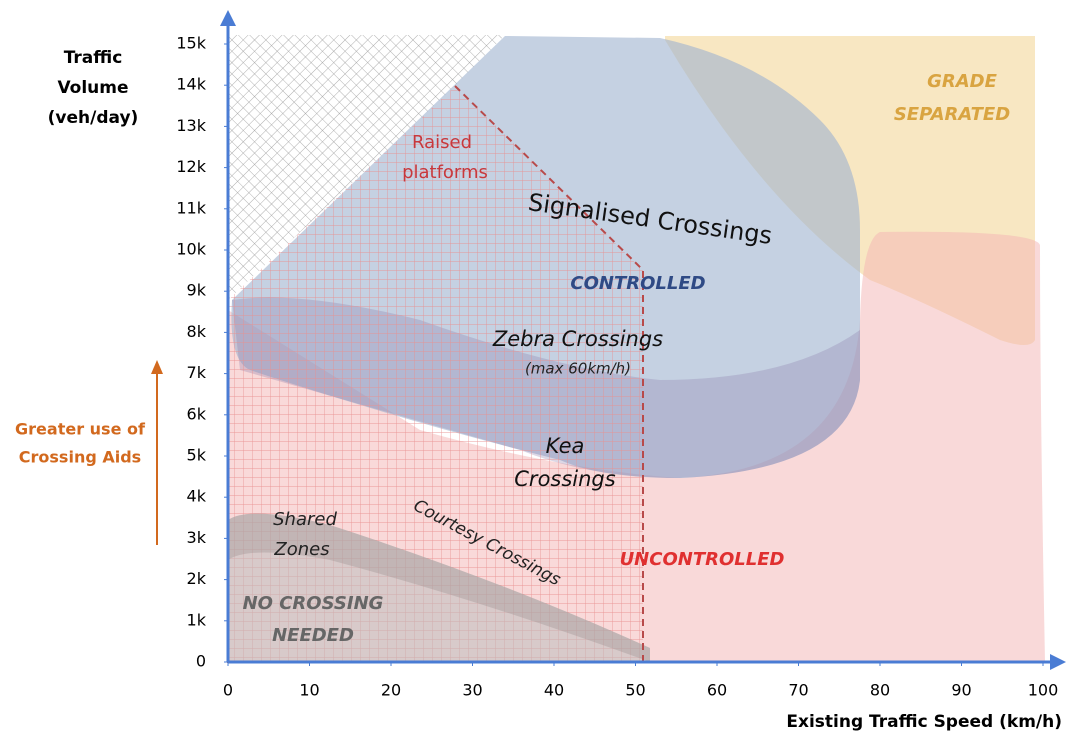 The height and width of the screenshot is (744, 1070). What do you see at coordinates (228, 18) in the screenshot?
I see `y-arrow` at bounding box center [228, 18].